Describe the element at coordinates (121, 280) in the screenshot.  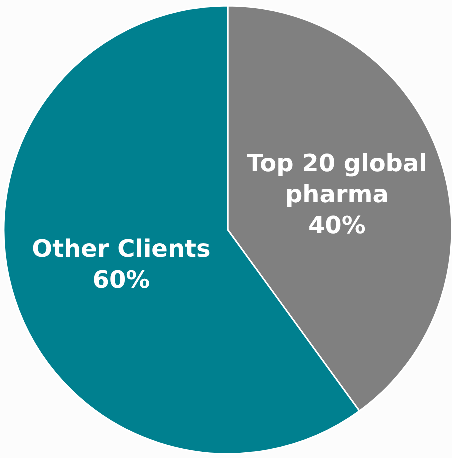
I see `data-label: 60%` at that location.